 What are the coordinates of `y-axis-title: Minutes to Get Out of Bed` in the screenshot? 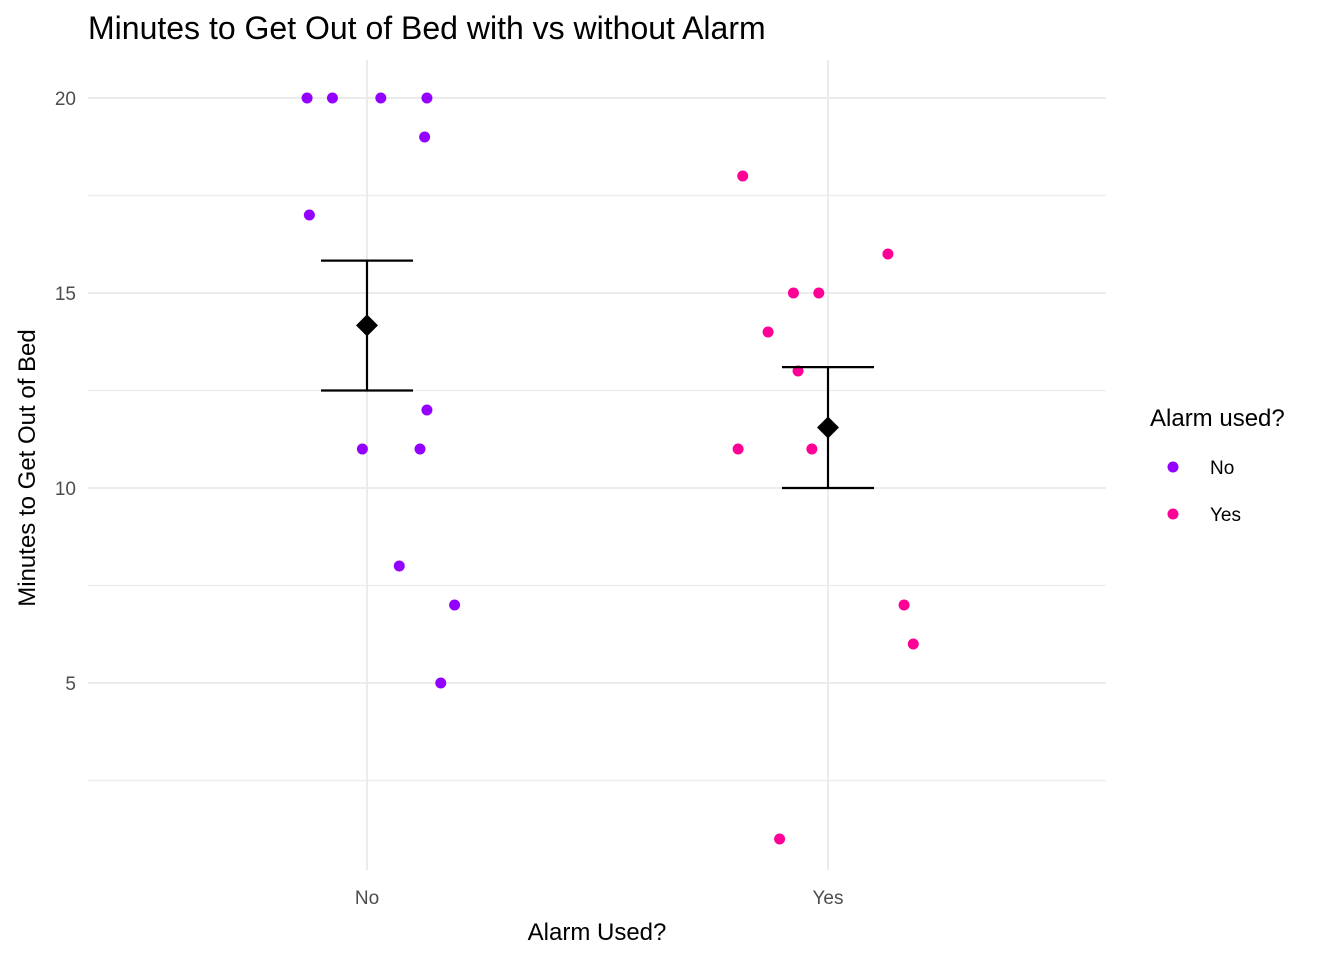 It's located at (27, 467).